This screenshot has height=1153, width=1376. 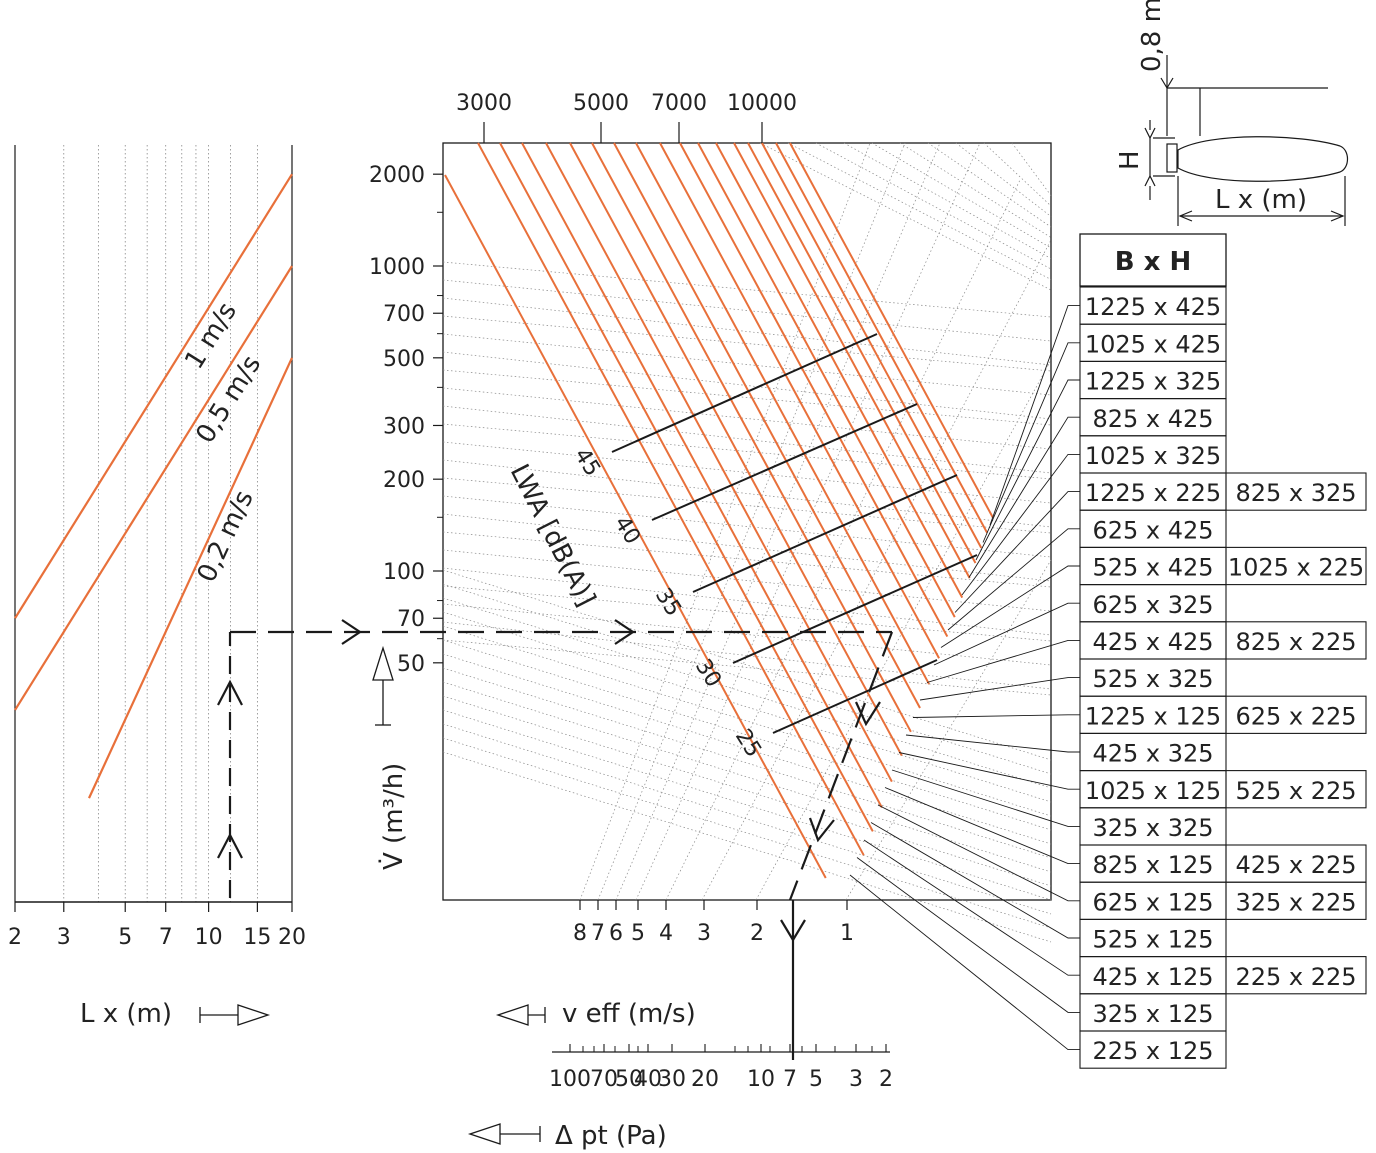 I want to click on size-label: 625 x 125, so click(x=1152, y=902).